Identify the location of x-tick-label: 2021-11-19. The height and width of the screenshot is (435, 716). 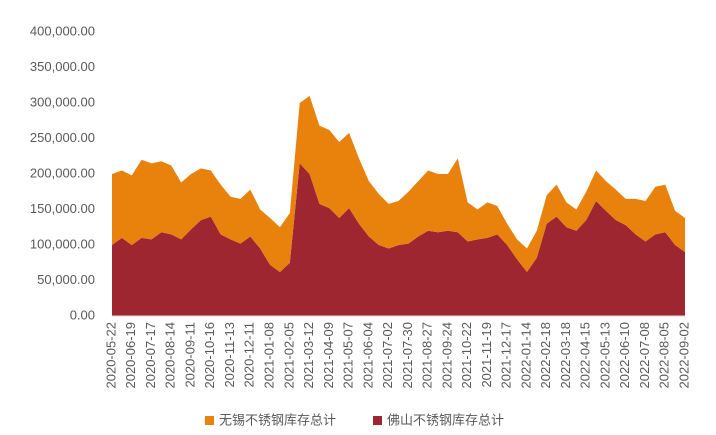
(486, 355).